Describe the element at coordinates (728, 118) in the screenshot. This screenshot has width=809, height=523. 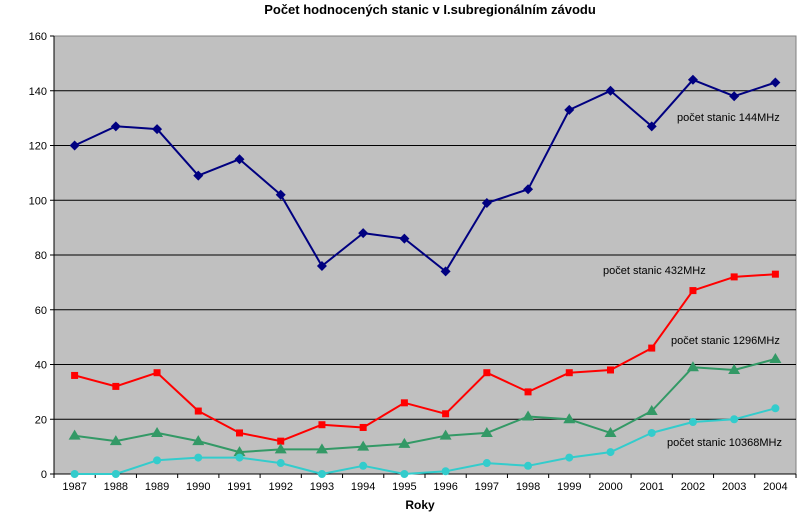
I see `series-label: počet stanic 144MHz` at that location.